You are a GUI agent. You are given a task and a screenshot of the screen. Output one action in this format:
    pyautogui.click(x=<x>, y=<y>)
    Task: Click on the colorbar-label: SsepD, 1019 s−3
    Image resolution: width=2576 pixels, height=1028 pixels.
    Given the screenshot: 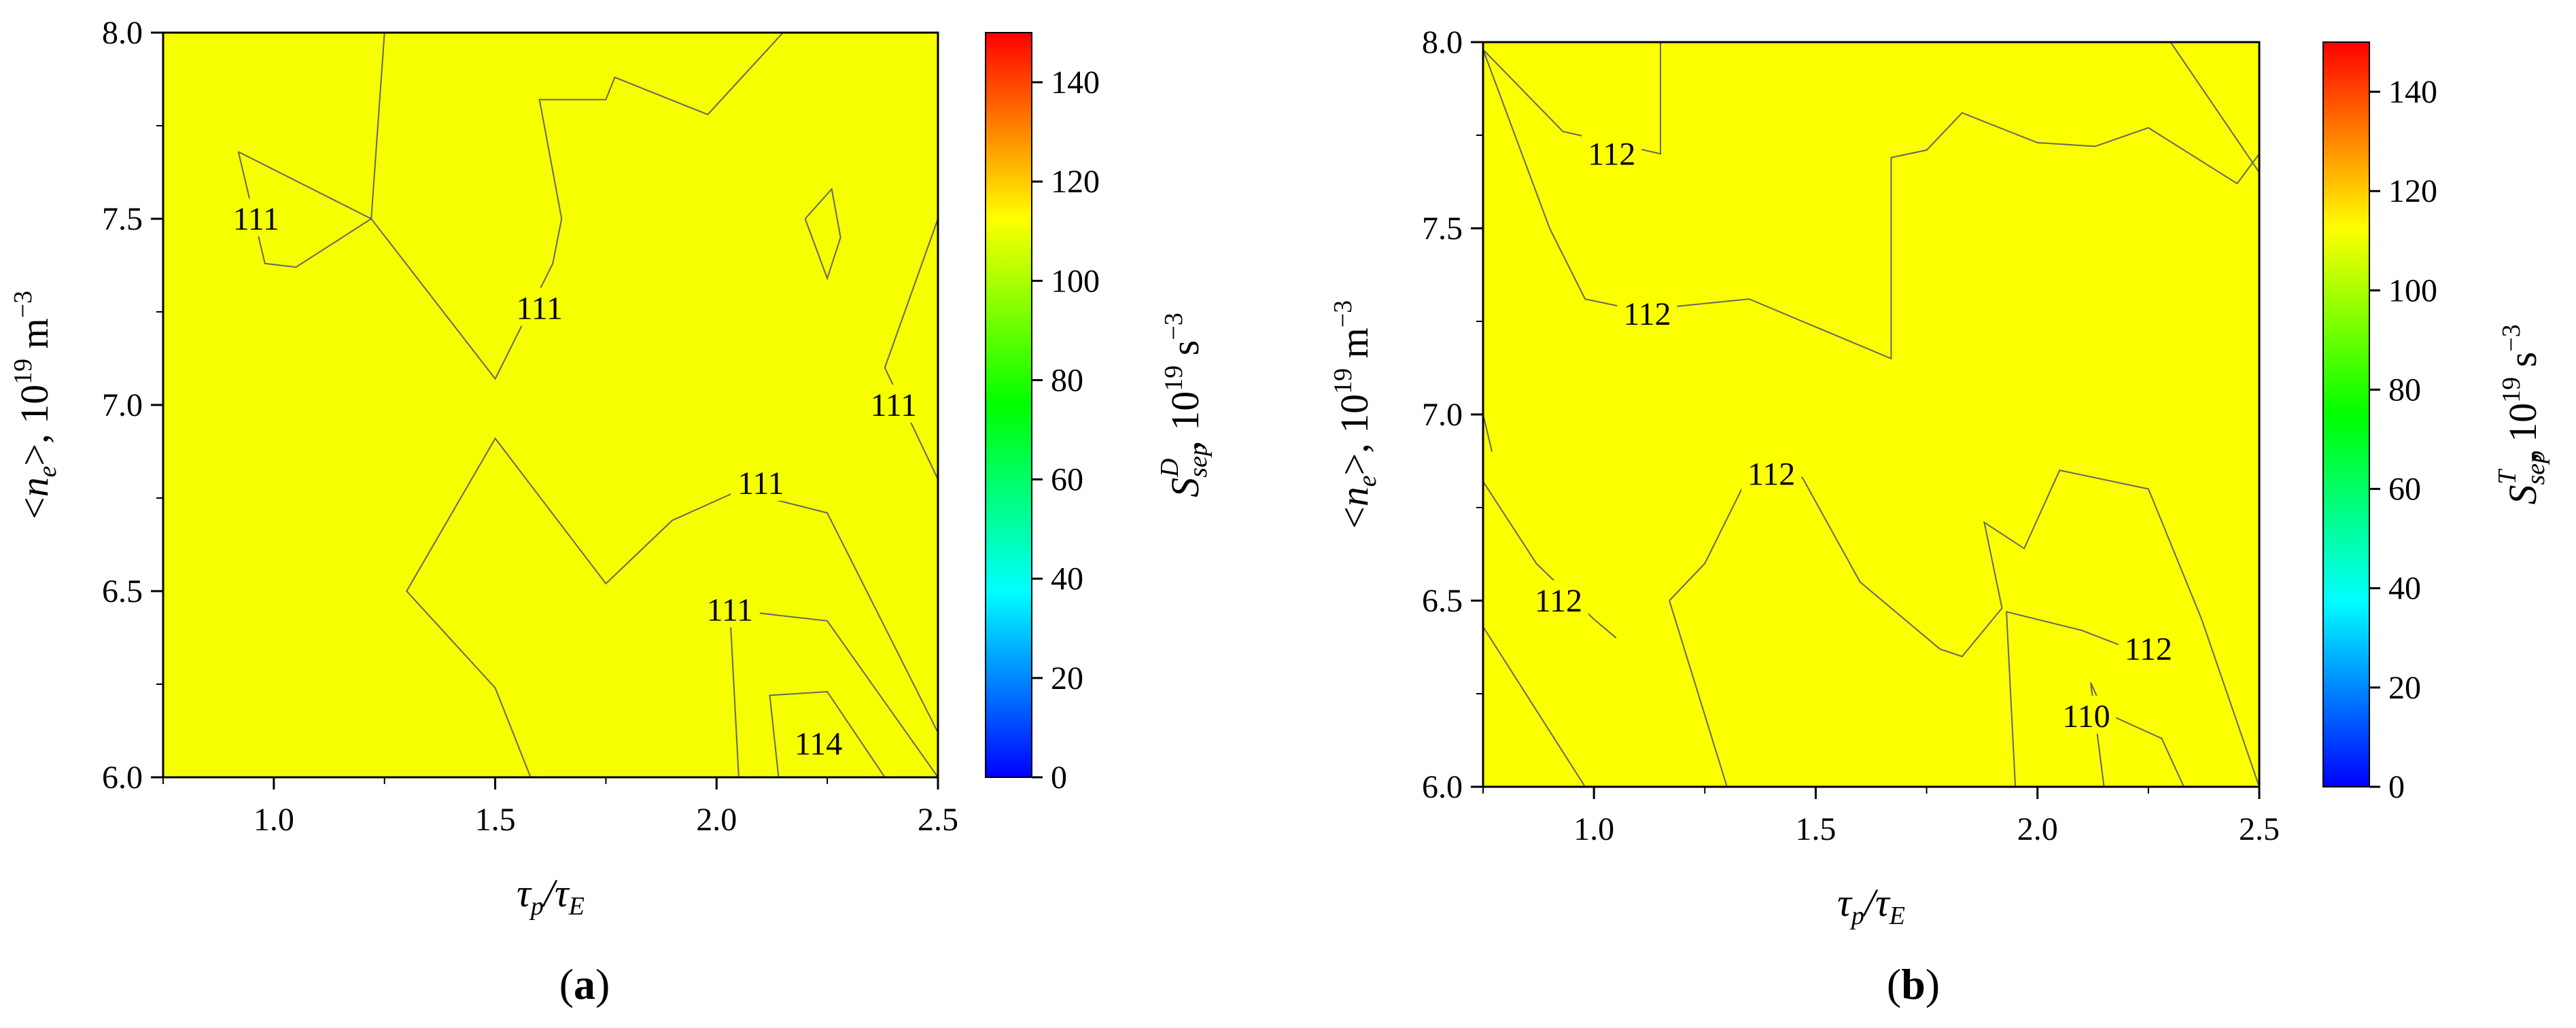 What is the action you would take?
    pyautogui.click(x=1184, y=405)
    